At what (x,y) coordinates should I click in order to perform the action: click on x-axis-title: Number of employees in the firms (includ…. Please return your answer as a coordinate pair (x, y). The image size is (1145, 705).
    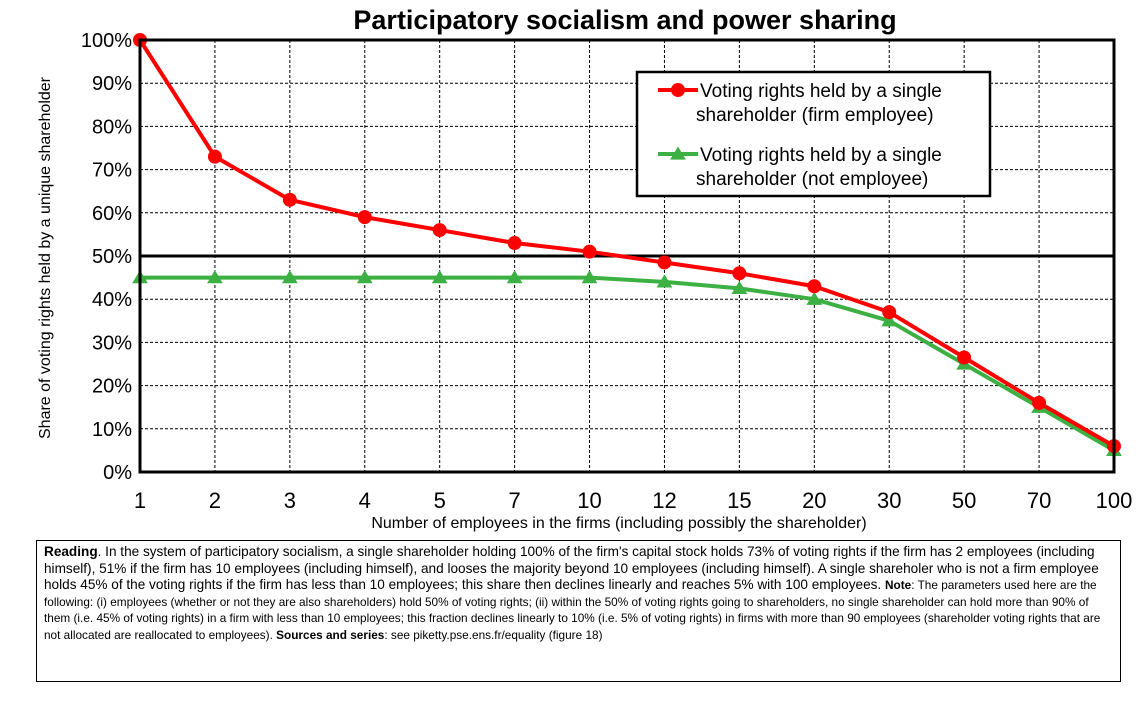
    Looking at the image, I should click on (618, 523).